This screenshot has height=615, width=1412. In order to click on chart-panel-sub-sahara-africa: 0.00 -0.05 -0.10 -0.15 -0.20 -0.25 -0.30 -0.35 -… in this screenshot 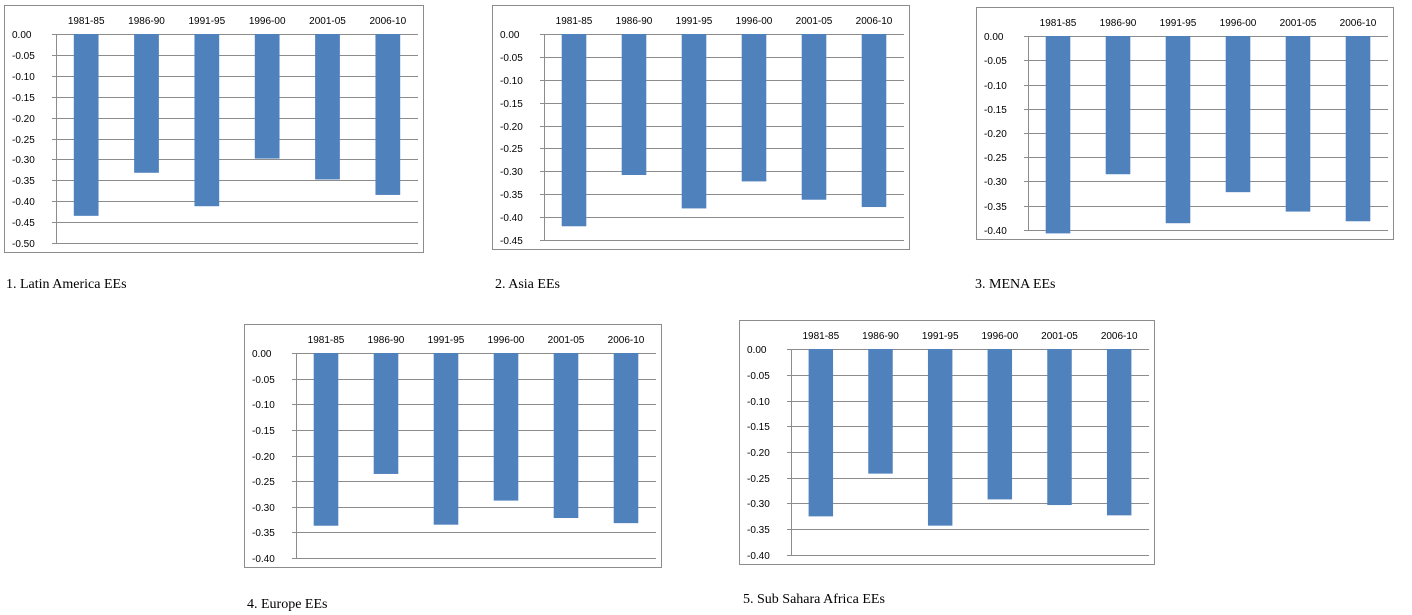, I will do `click(947, 442)`.